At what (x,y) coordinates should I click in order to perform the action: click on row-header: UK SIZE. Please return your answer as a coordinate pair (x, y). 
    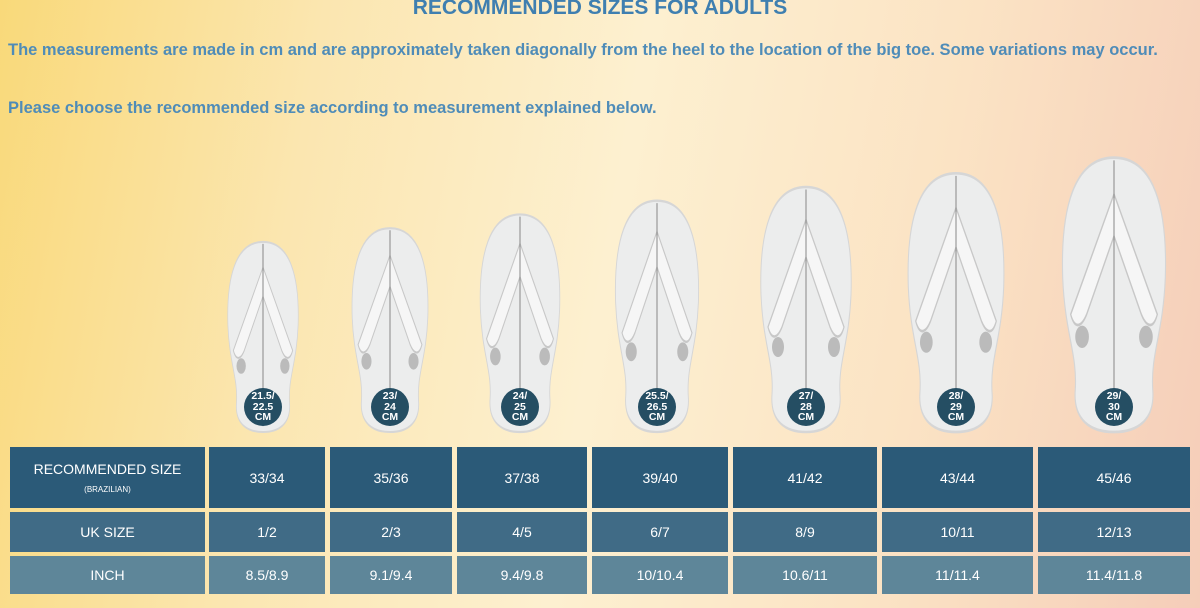
    Looking at the image, I should click on (107, 532).